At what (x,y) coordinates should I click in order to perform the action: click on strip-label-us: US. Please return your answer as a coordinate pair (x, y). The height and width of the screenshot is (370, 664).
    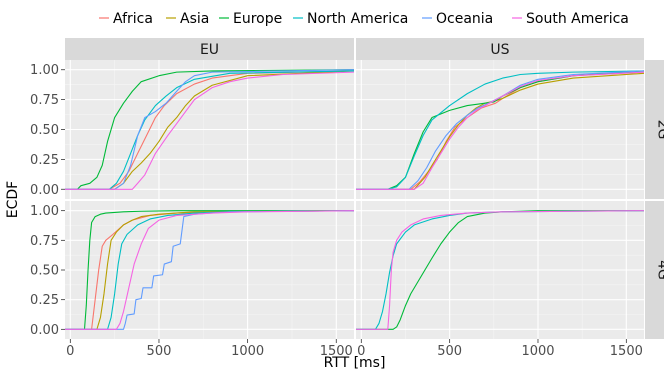
    Looking at the image, I should click on (499, 50).